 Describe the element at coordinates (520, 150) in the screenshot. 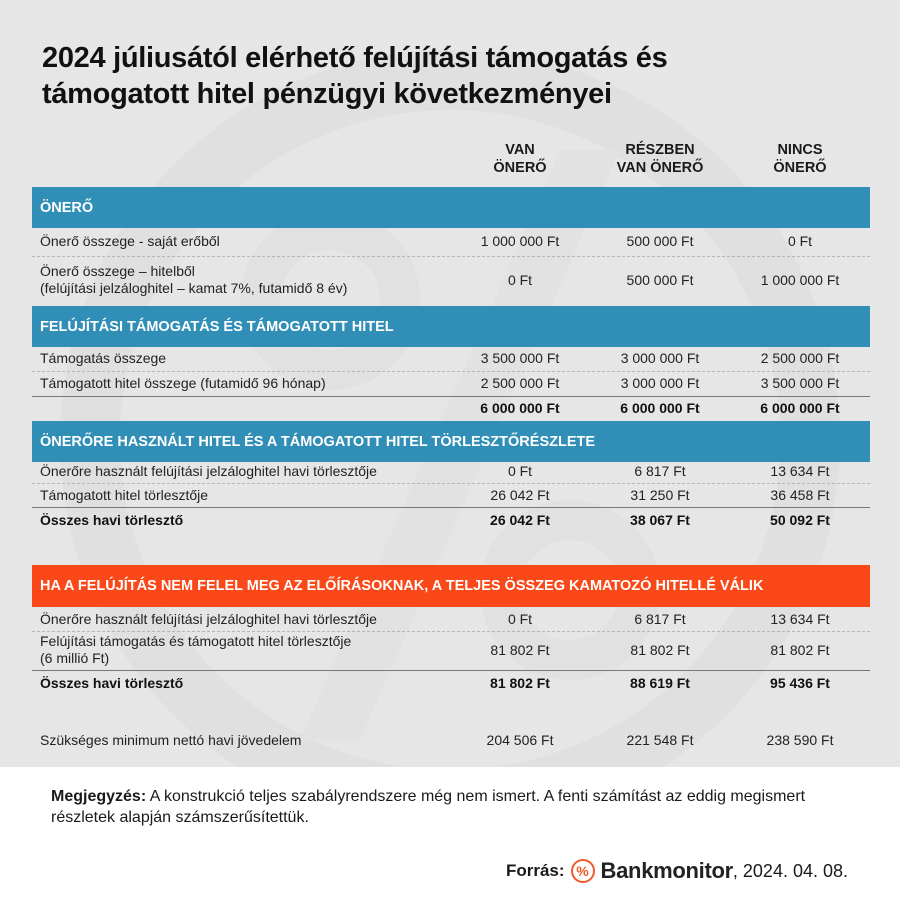

I see `column-header-line: VAN` at that location.